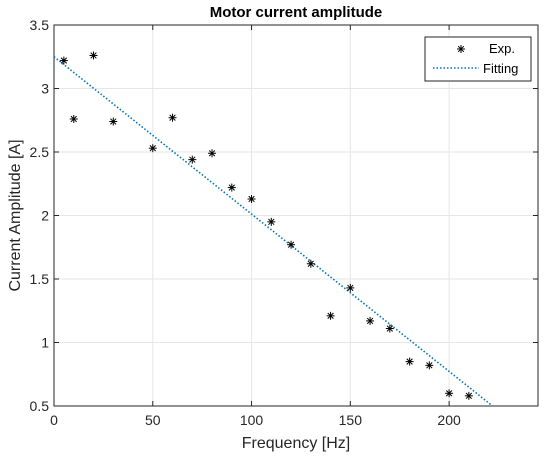 This screenshot has width=550, height=460. I want to click on x-tick-label: 50, so click(153, 420).